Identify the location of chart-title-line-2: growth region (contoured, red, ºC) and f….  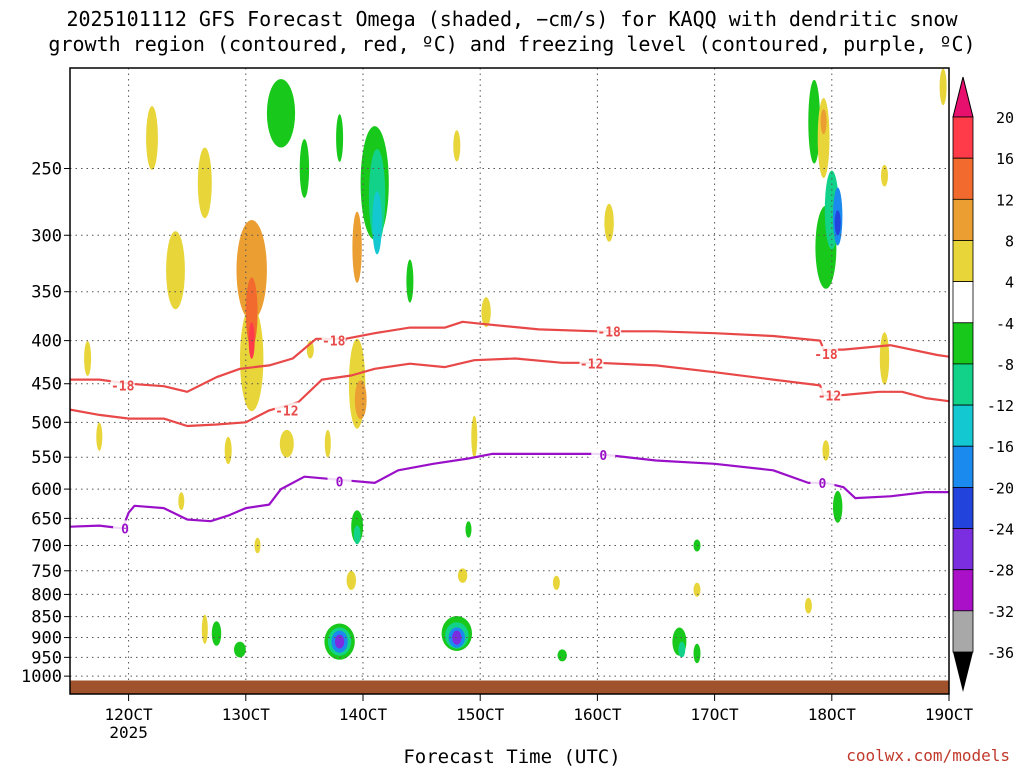
(512, 44).